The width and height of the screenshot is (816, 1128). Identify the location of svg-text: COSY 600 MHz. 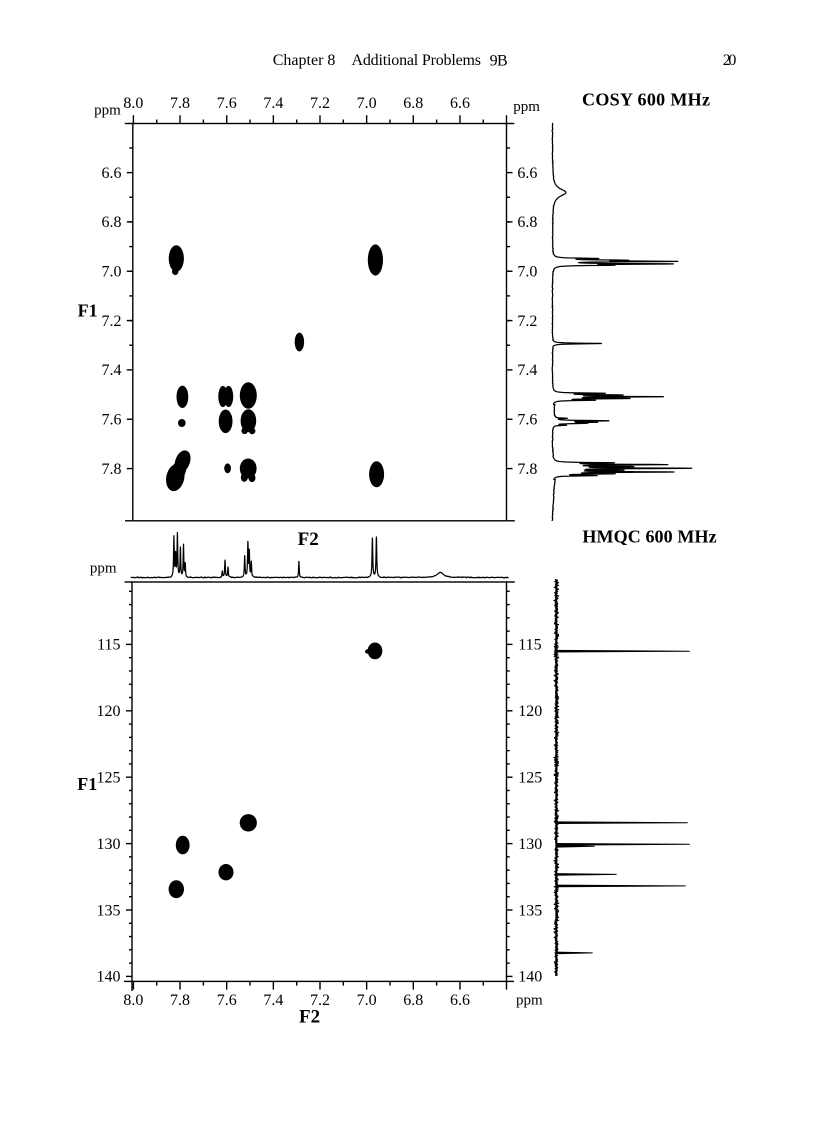
(646, 100).